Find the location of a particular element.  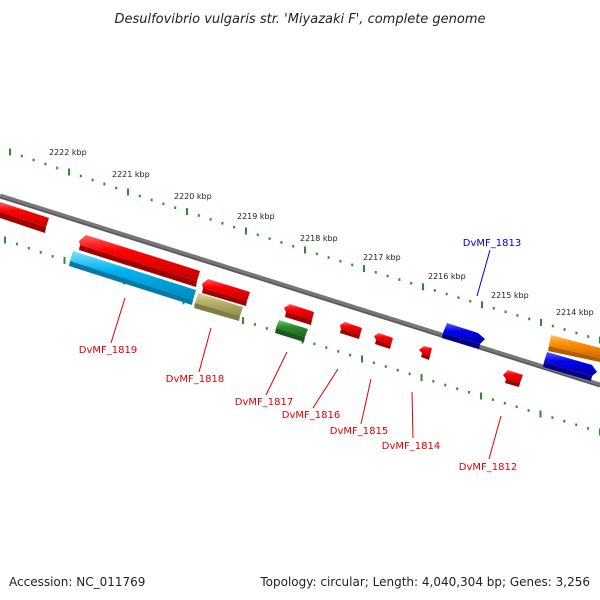

gene-label-DvMF_1815: DvMF_1815 is located at coordinates (359, 431).